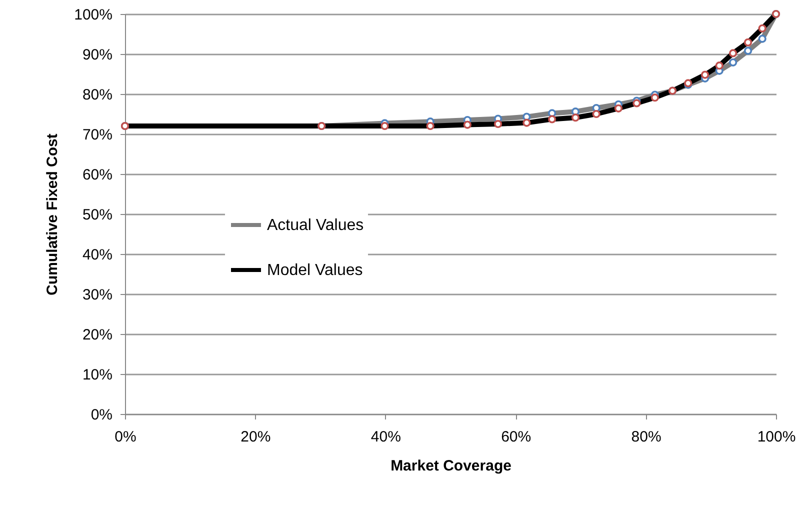 This screenshot has width=804, height=506. What do you see at coordinates (315, 270) in the screenshot?
I see `legend-label: Model Values` at bounding box center [315, 270].